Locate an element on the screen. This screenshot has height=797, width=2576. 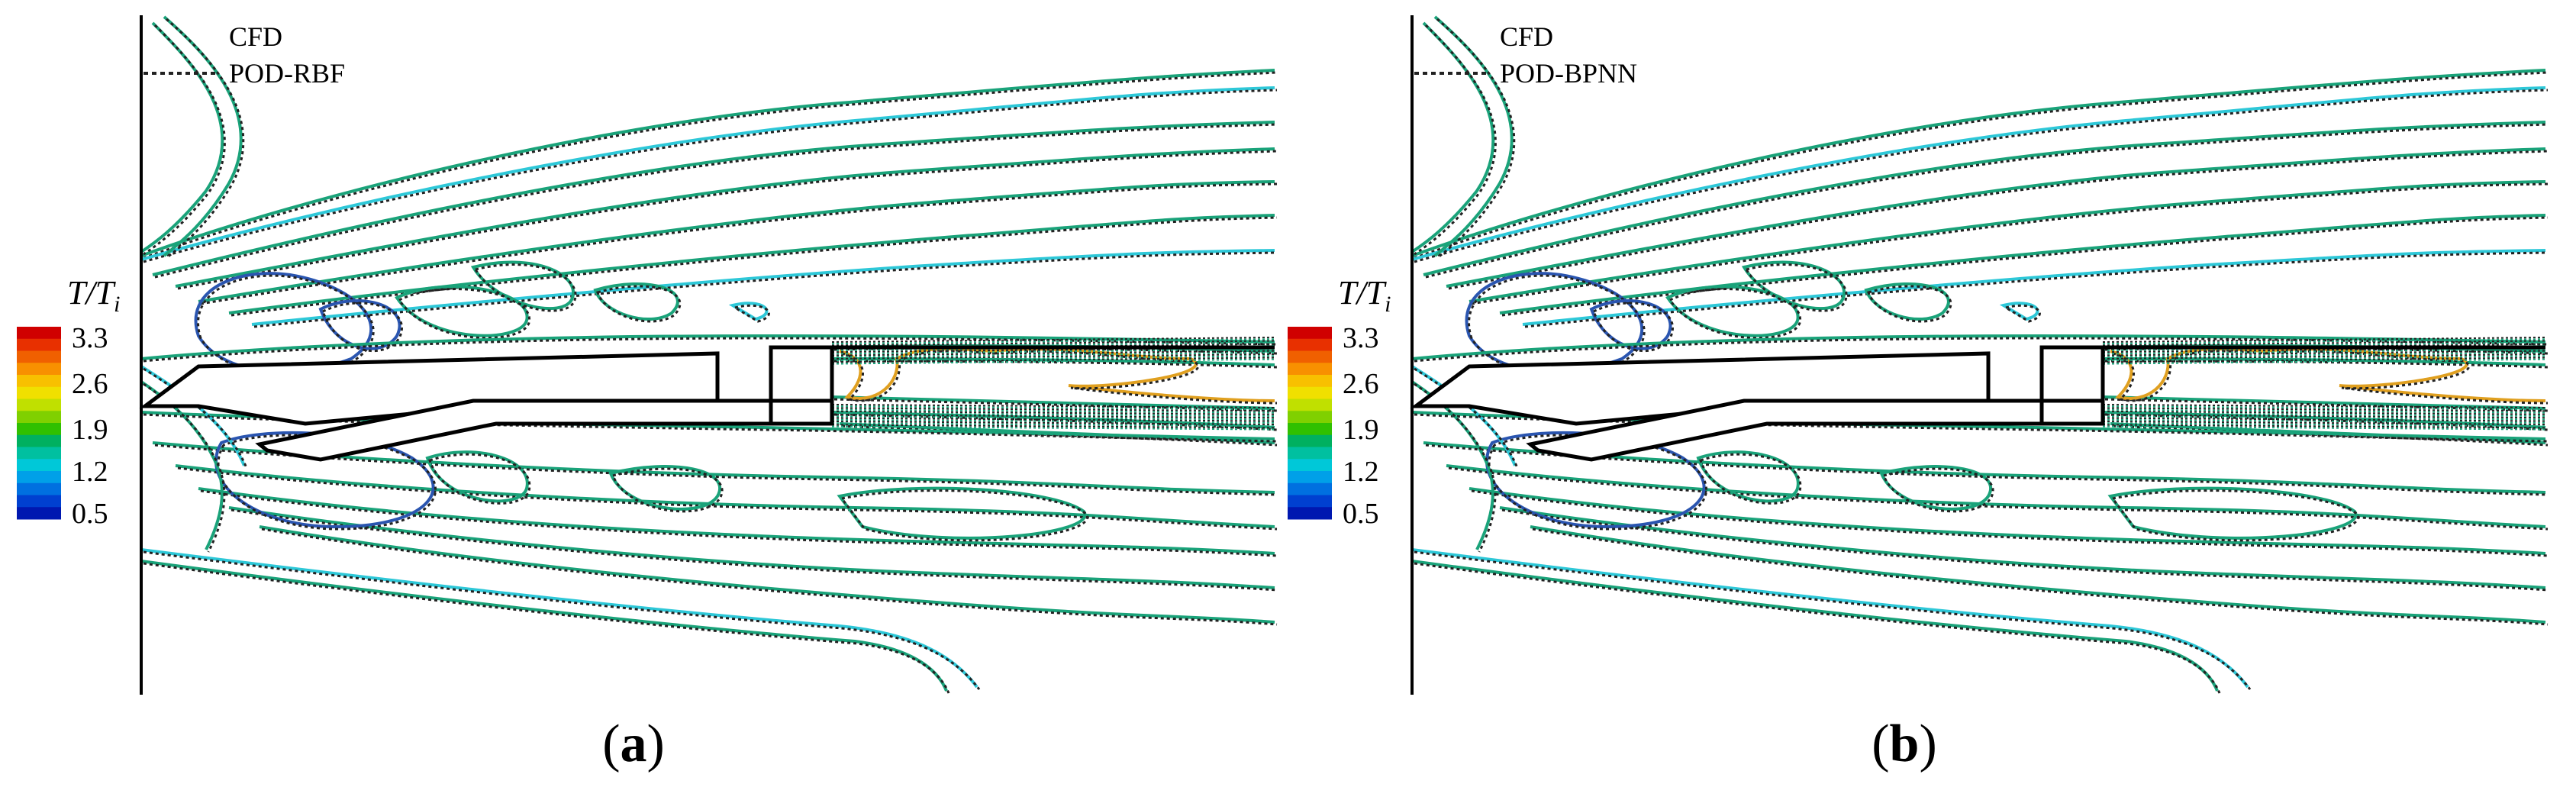
colorbar-tick-label: 1.2 is located at coordinates (90, 472).